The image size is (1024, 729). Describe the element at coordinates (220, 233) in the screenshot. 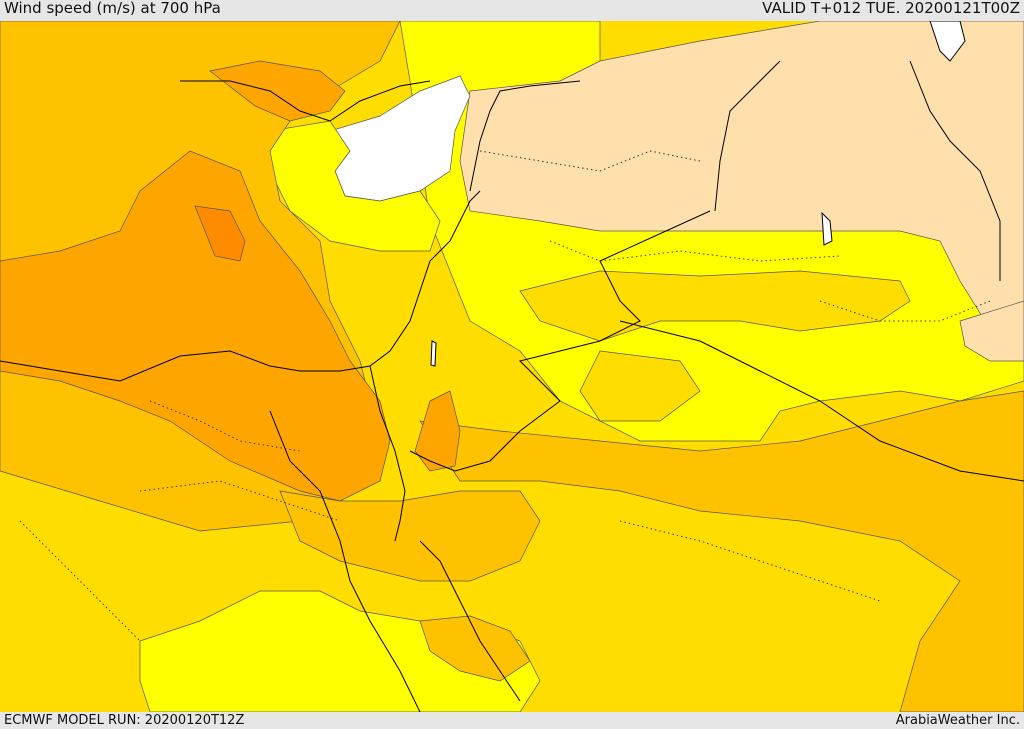

I see `wind-zone-dark-orange` at that location.